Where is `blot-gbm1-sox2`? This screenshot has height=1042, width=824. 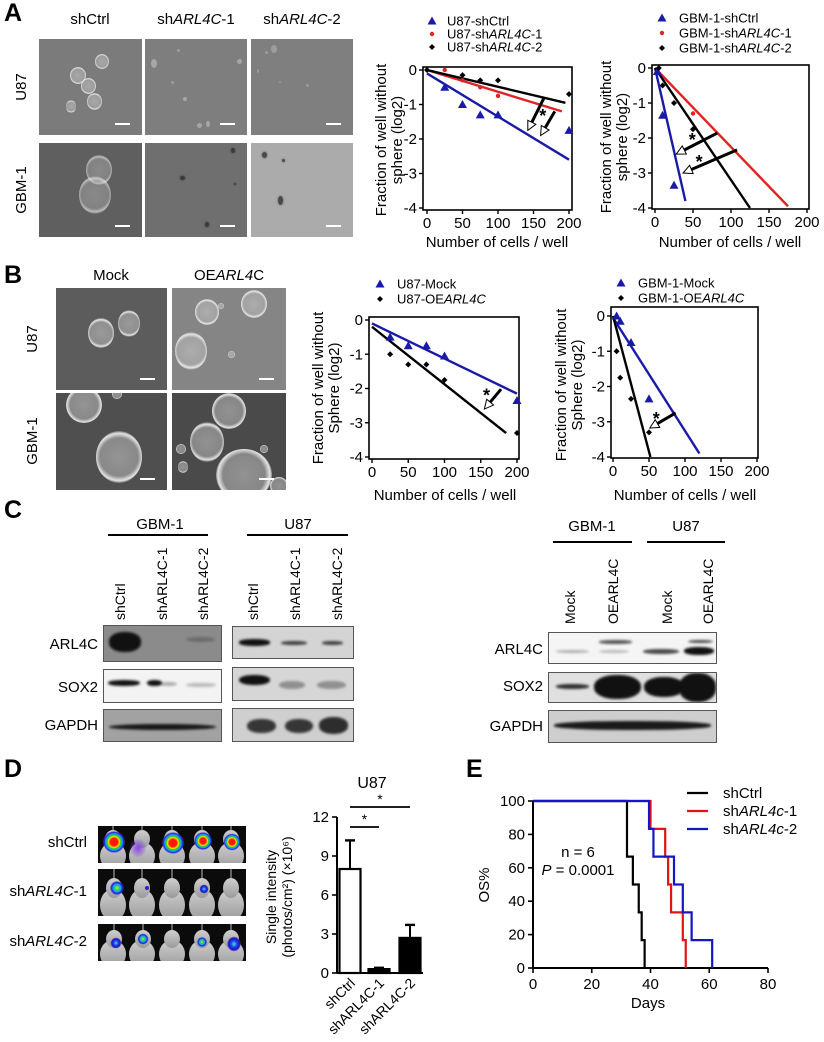 blot-gbm1-sox2 is located at coordinates (162, 686).